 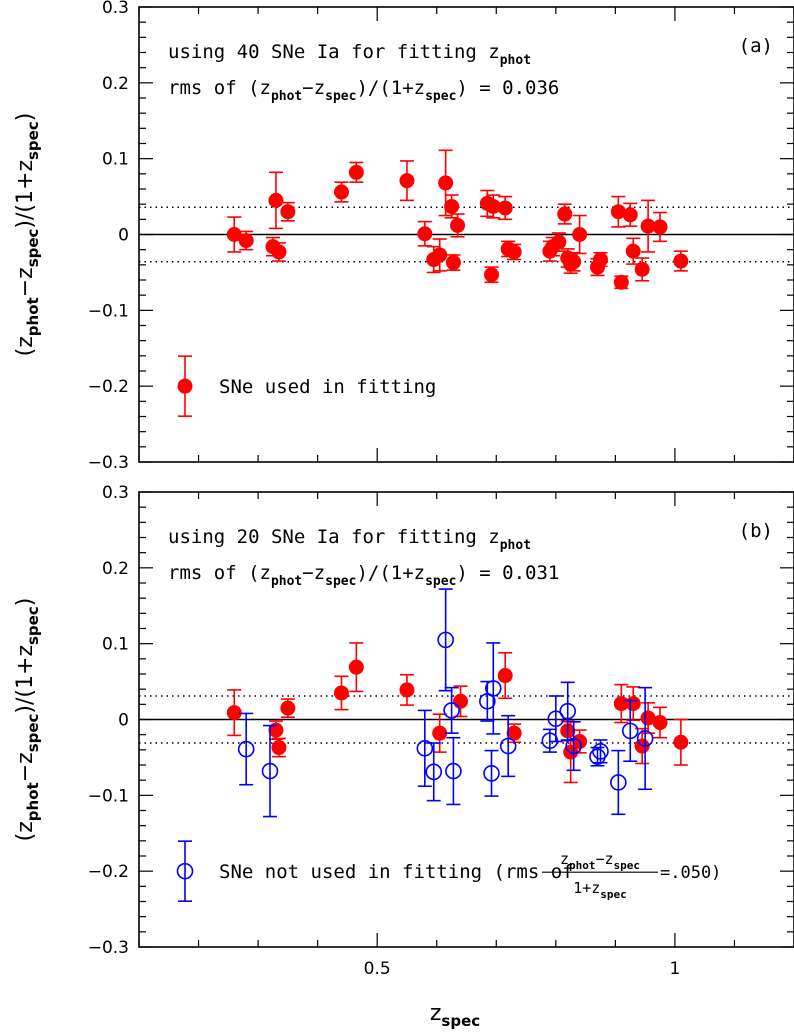 What do you see at coordinates (377, 969) in the screenshot?
I see `x-tick-label: 0.5` at bounding box center [377, 969].